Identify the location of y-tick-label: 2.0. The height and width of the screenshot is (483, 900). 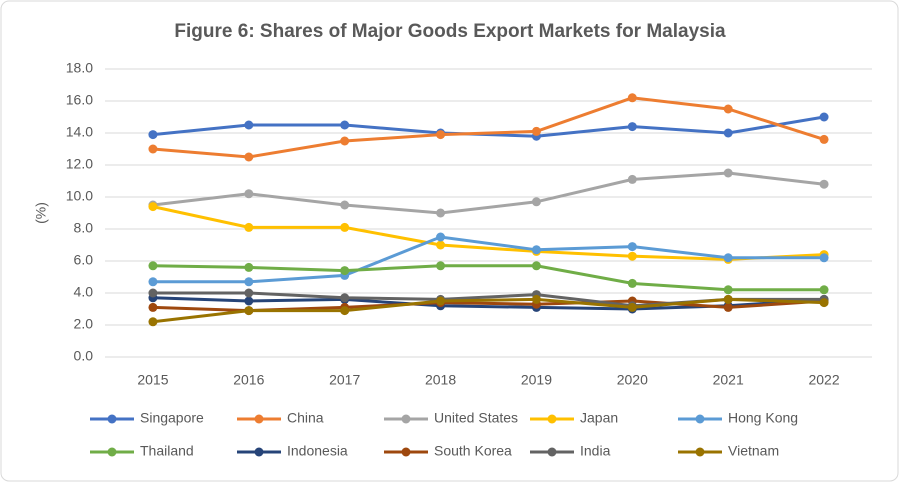
(84, 324).